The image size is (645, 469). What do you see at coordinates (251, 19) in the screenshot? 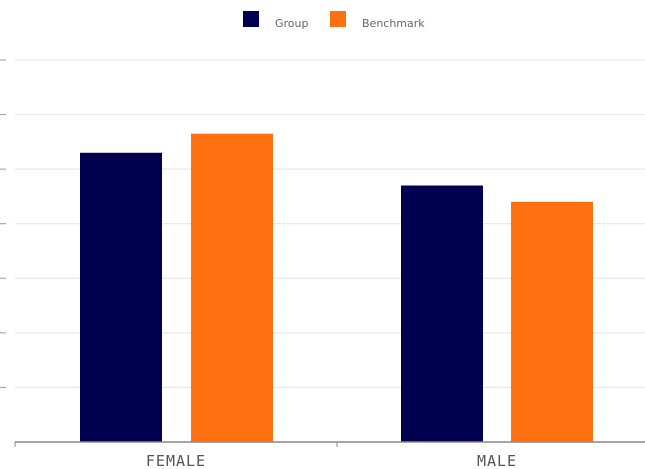
I see `legend-swatch-group` at bounding box center [251, 19].